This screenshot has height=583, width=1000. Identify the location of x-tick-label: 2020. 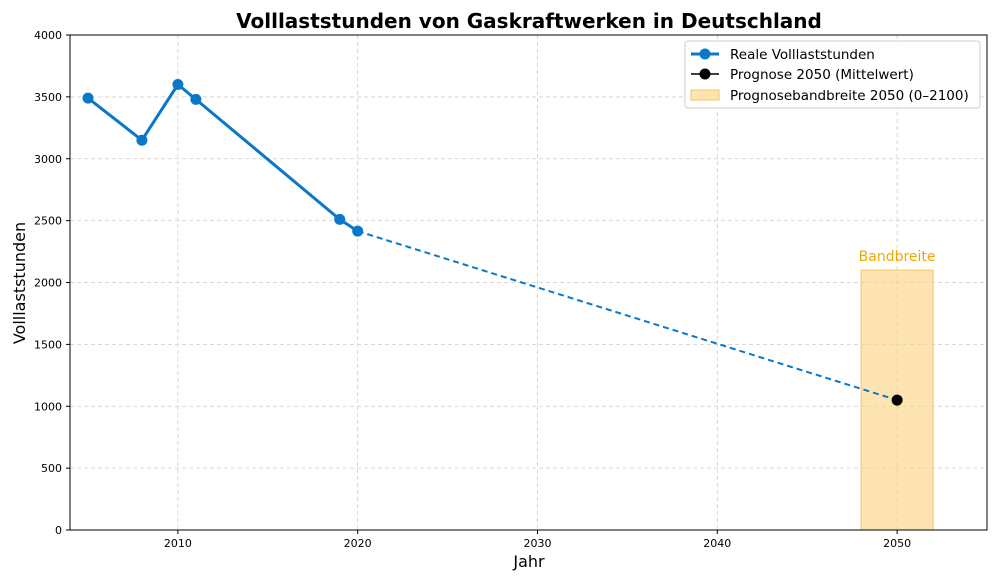
(358, 543).